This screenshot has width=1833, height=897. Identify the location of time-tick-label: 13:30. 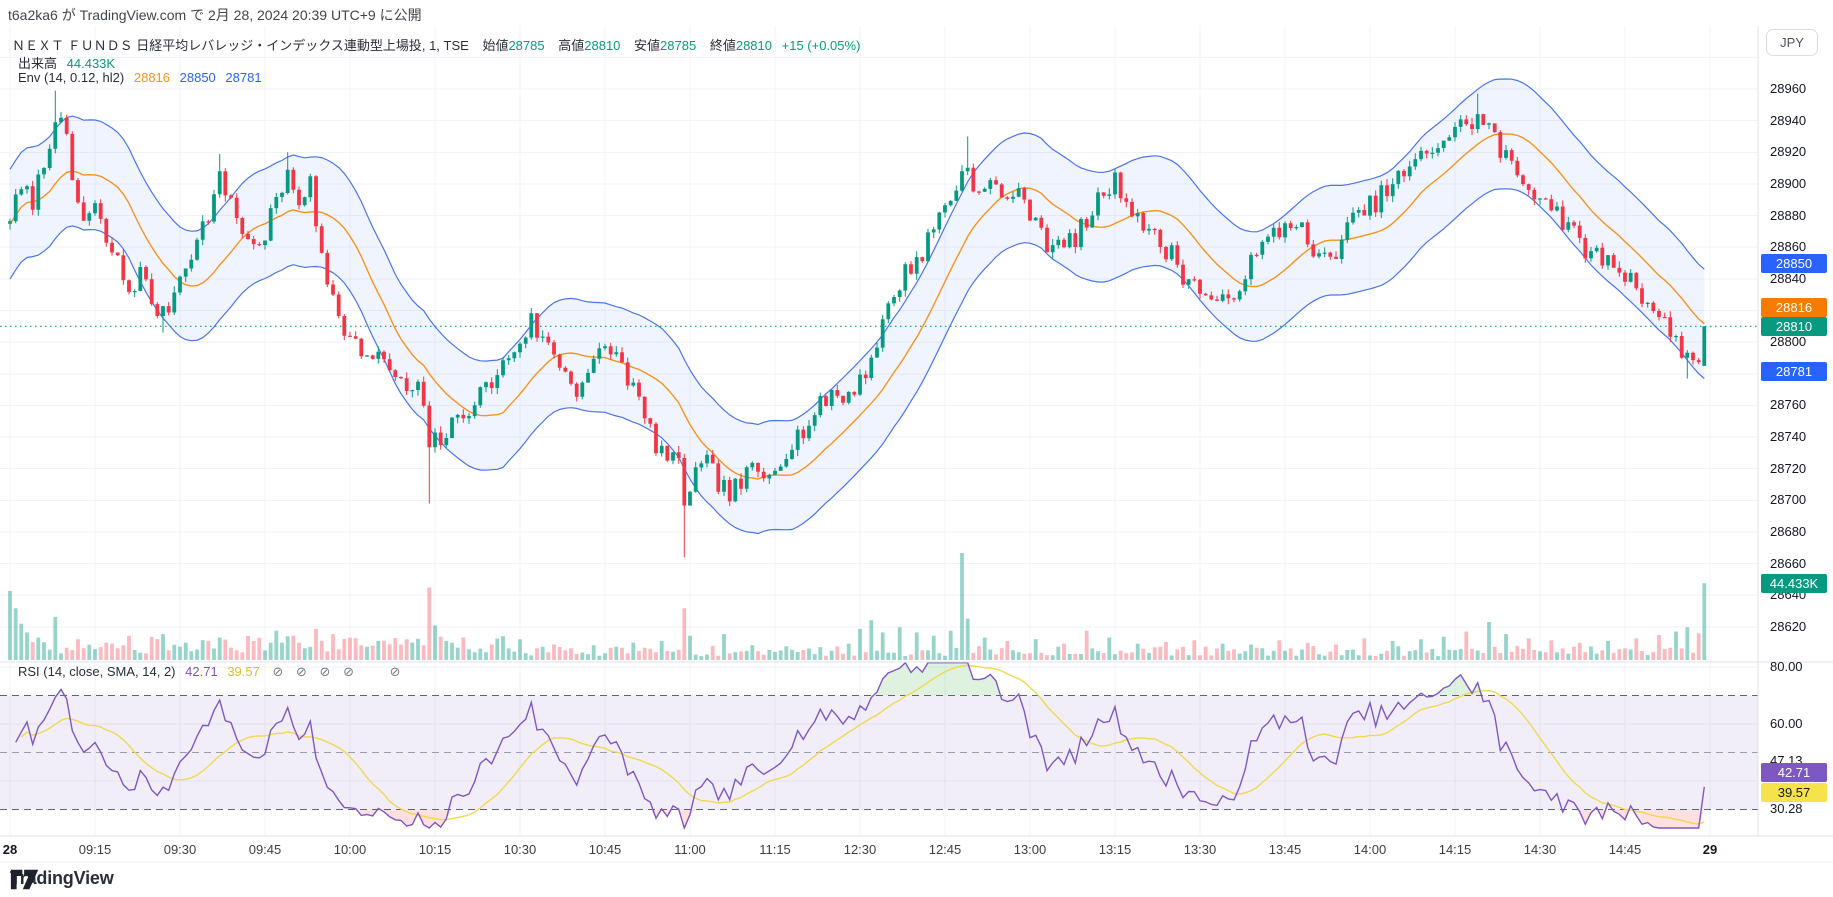
(1200, 849).